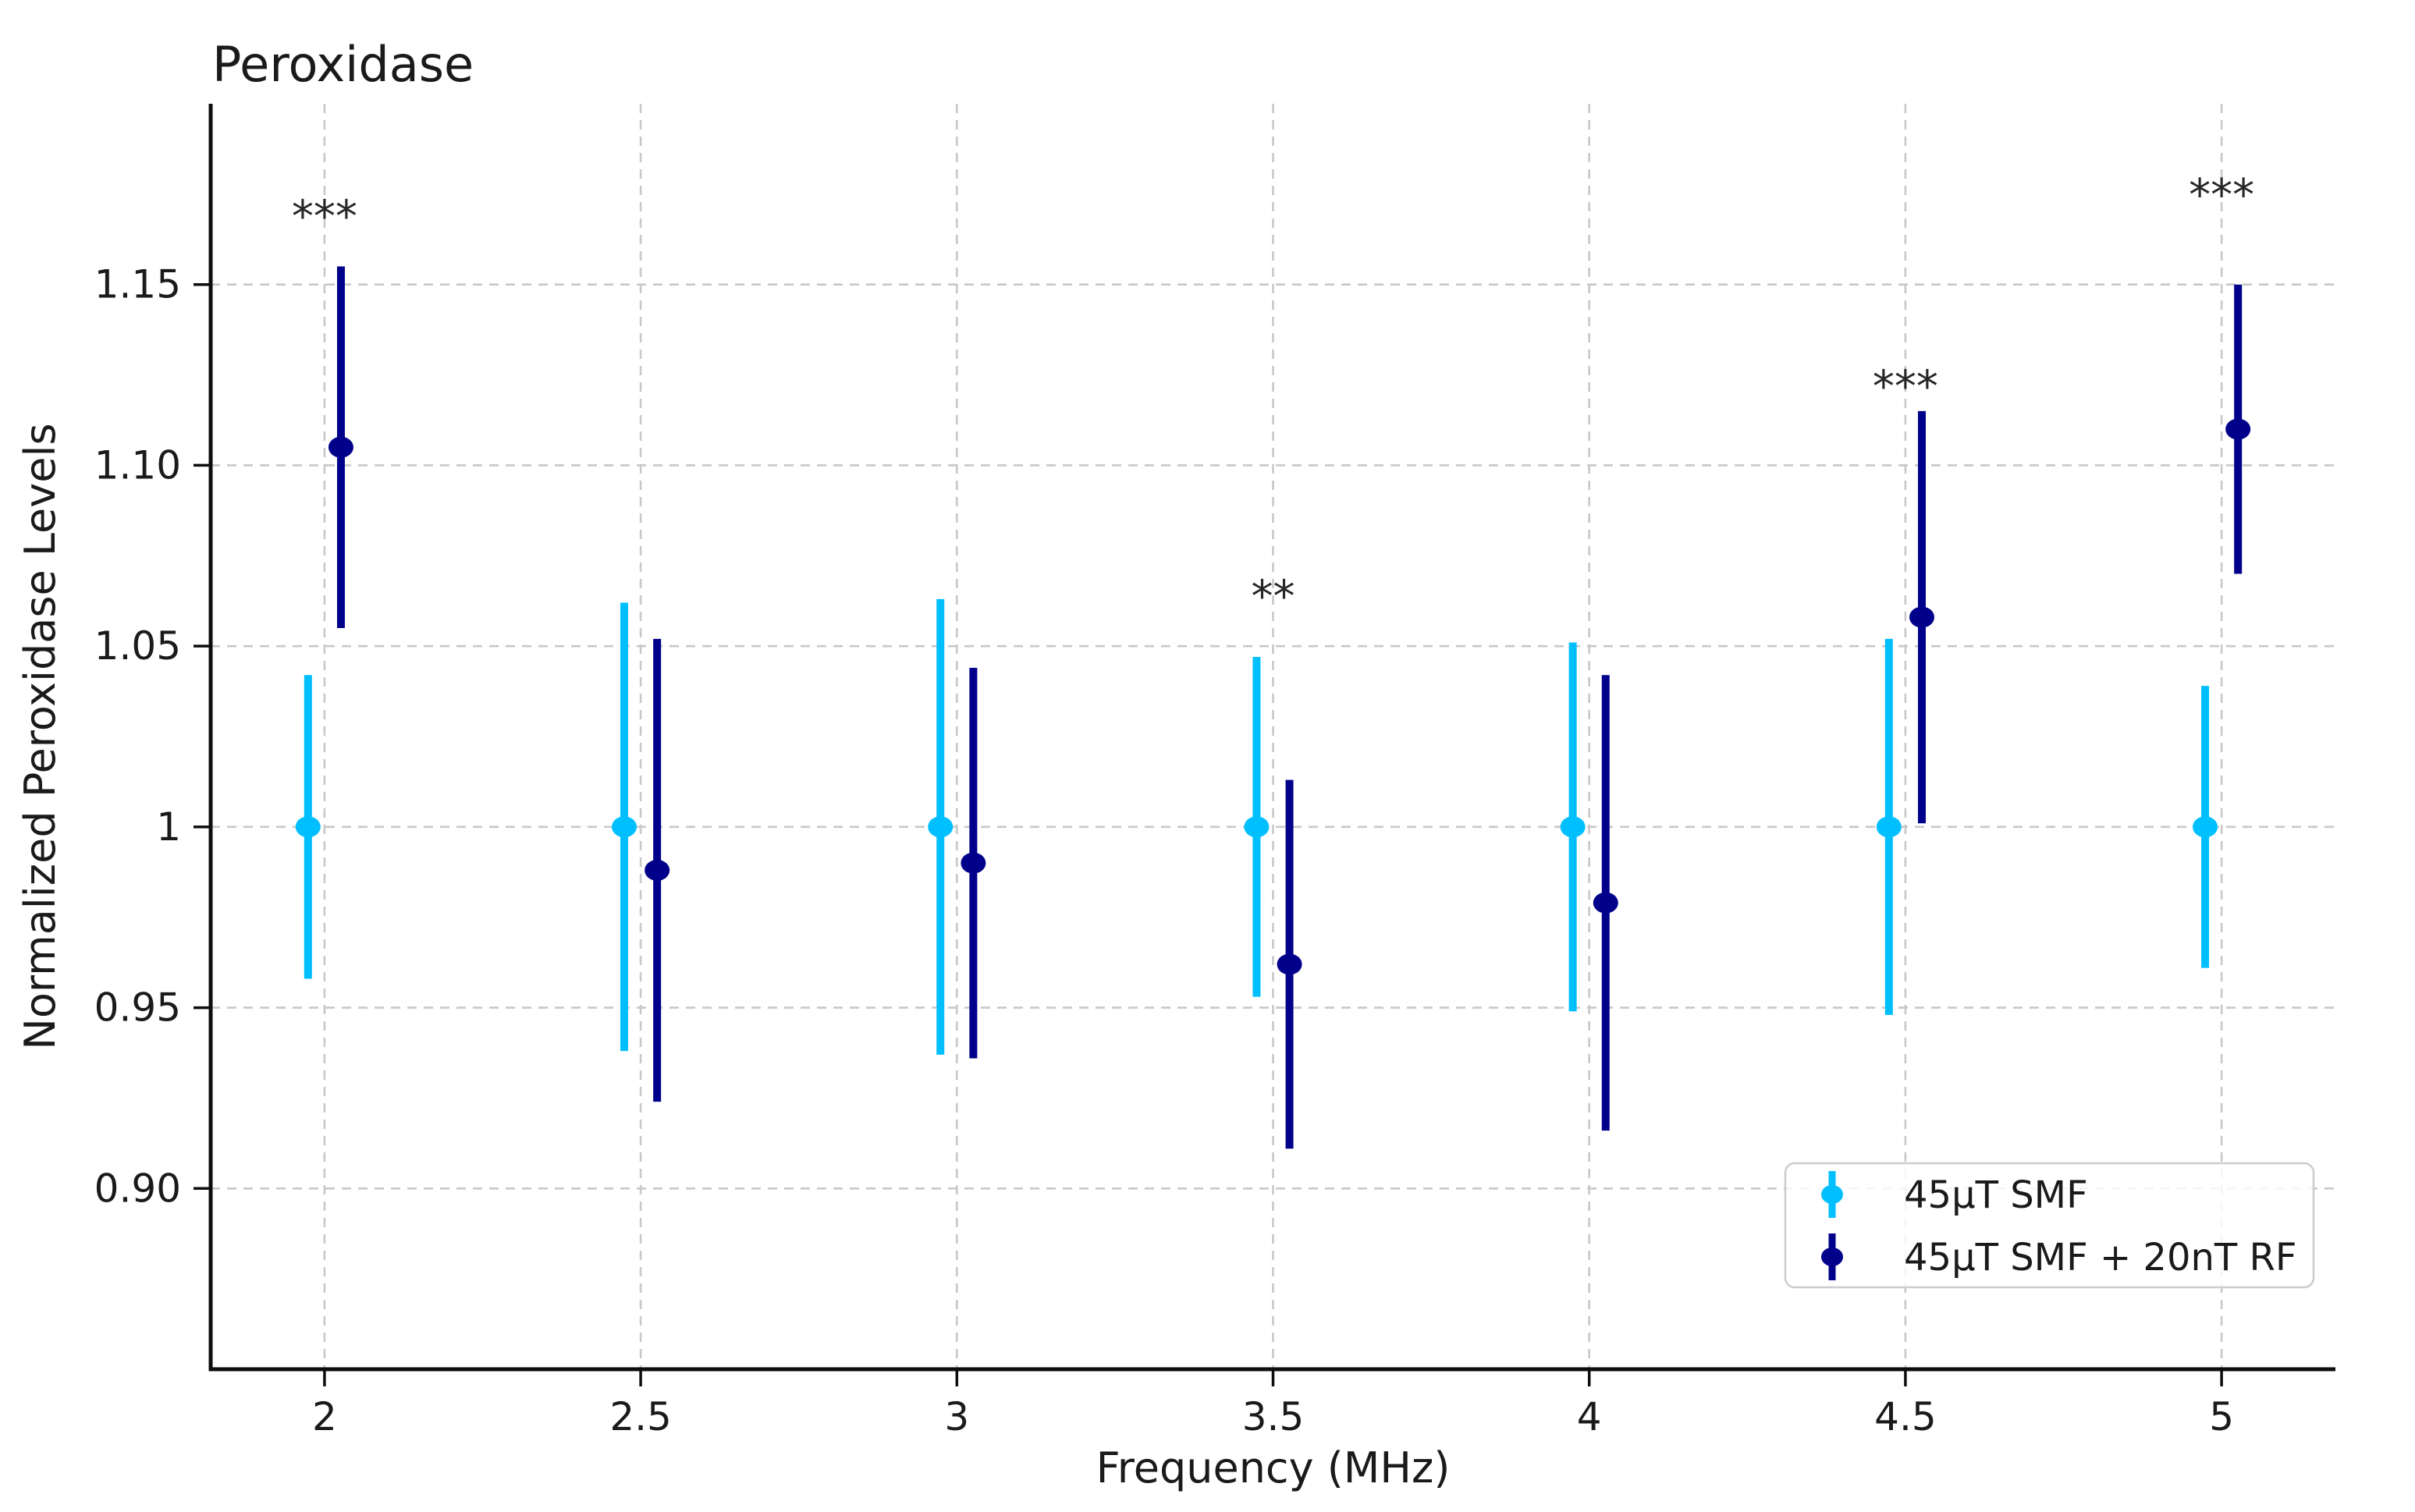  Describe the element at coordinates (324, 218) in the screenshot. I see `significance-marker-2mhz: ***` at that location.